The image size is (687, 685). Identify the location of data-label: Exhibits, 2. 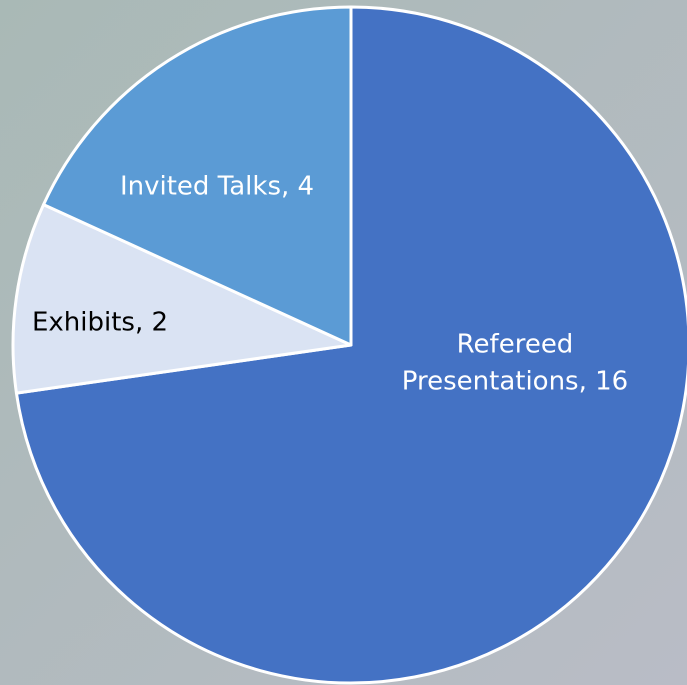
(100, 323).